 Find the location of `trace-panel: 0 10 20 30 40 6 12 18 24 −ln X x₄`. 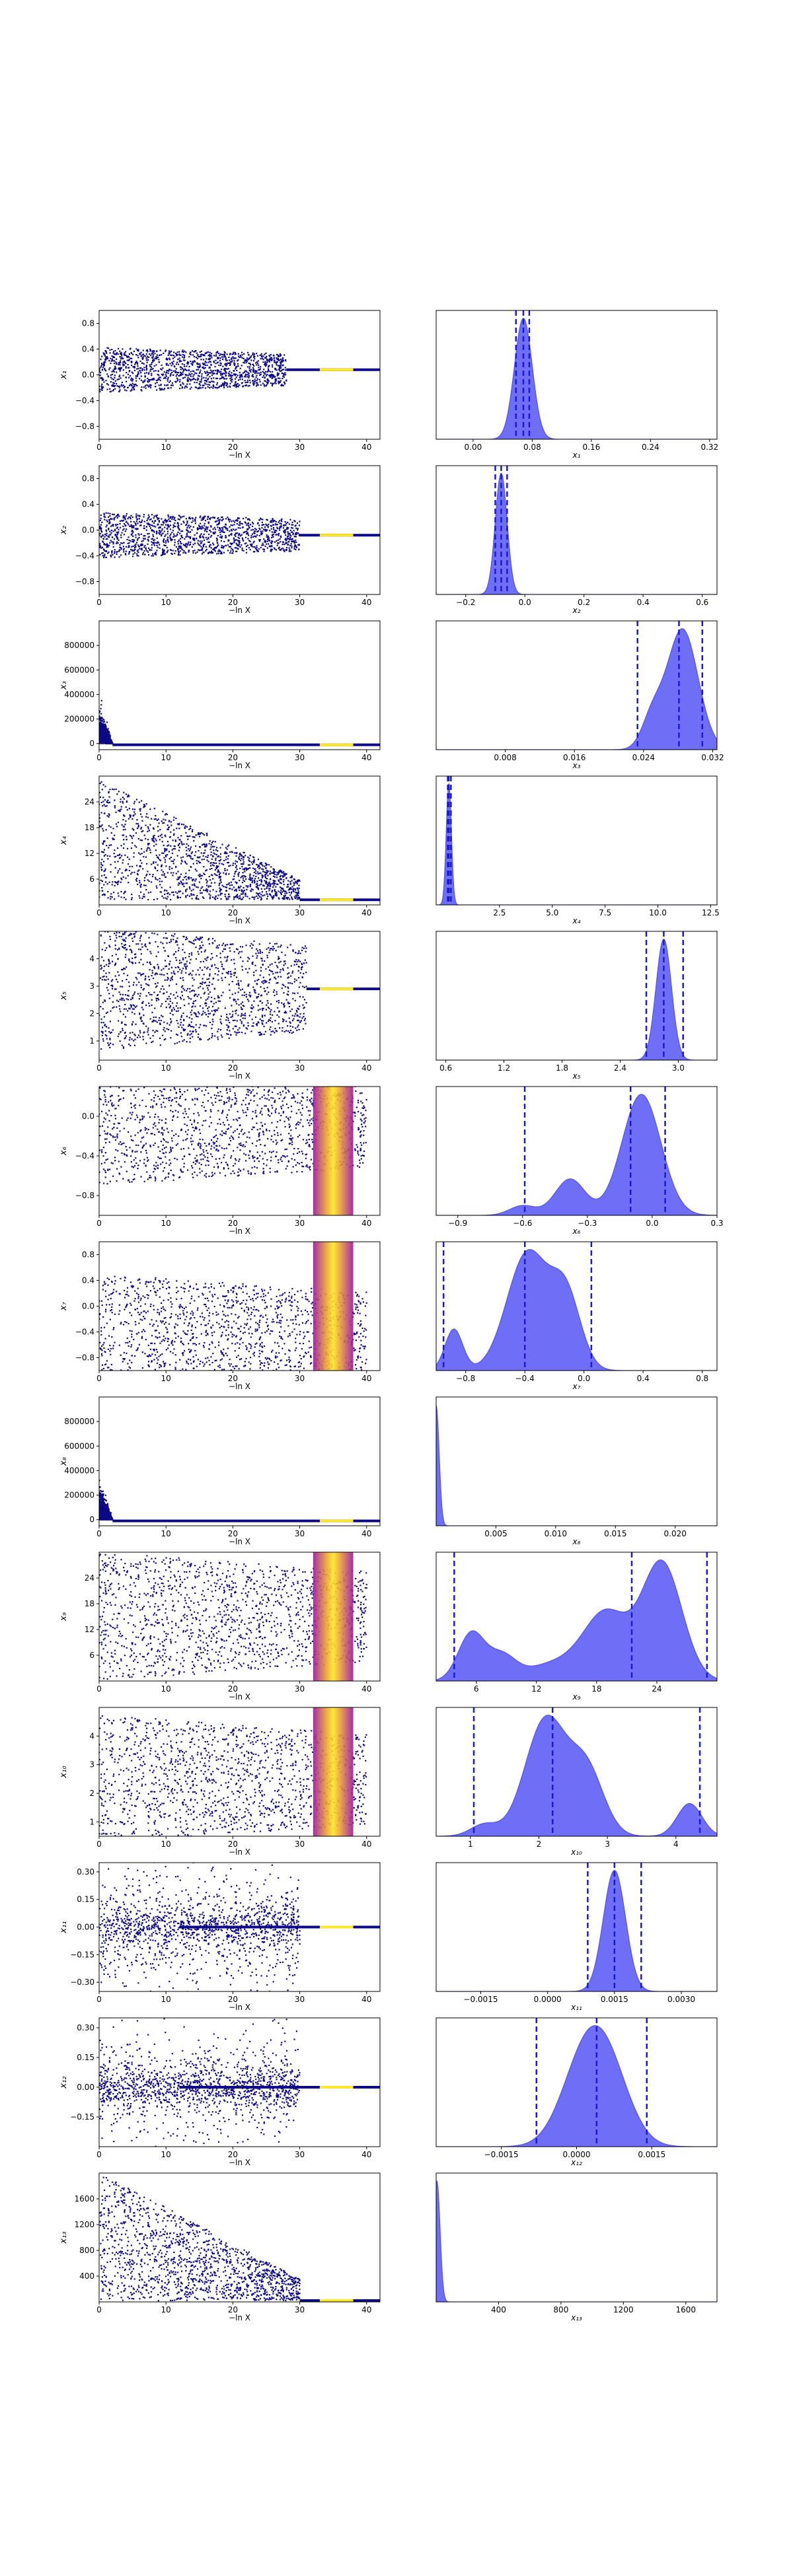

trace-panel: 0 10 20 30 40 6 12 18 24 −ln X x₄ is located at coordinates (220, 850).